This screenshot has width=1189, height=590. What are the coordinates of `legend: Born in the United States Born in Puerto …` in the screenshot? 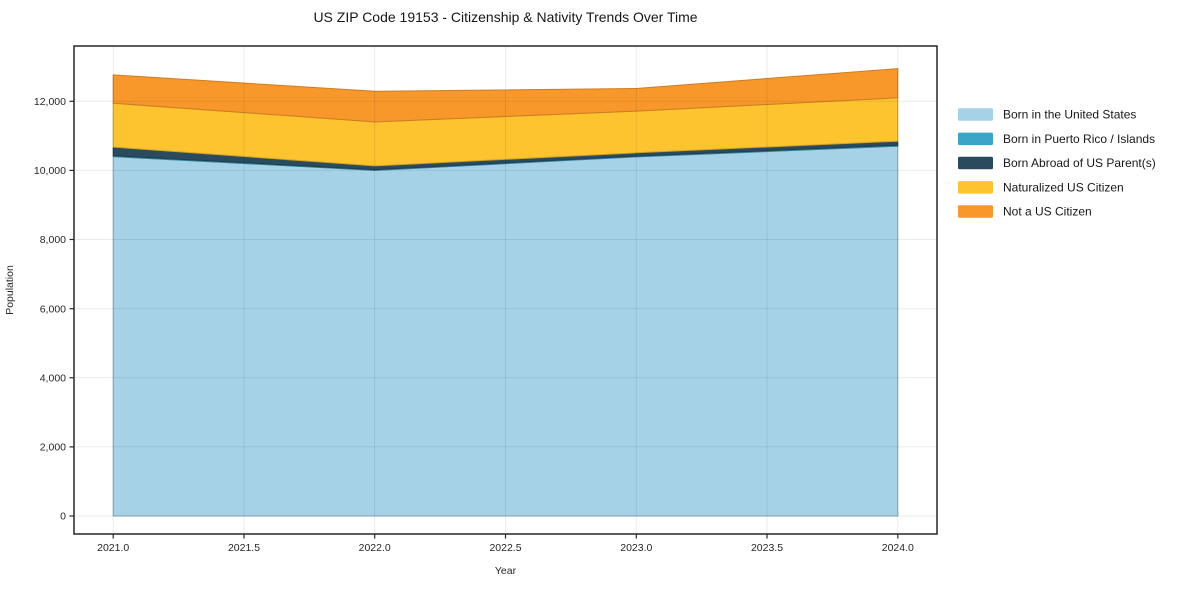 It's located at (1057, 163).